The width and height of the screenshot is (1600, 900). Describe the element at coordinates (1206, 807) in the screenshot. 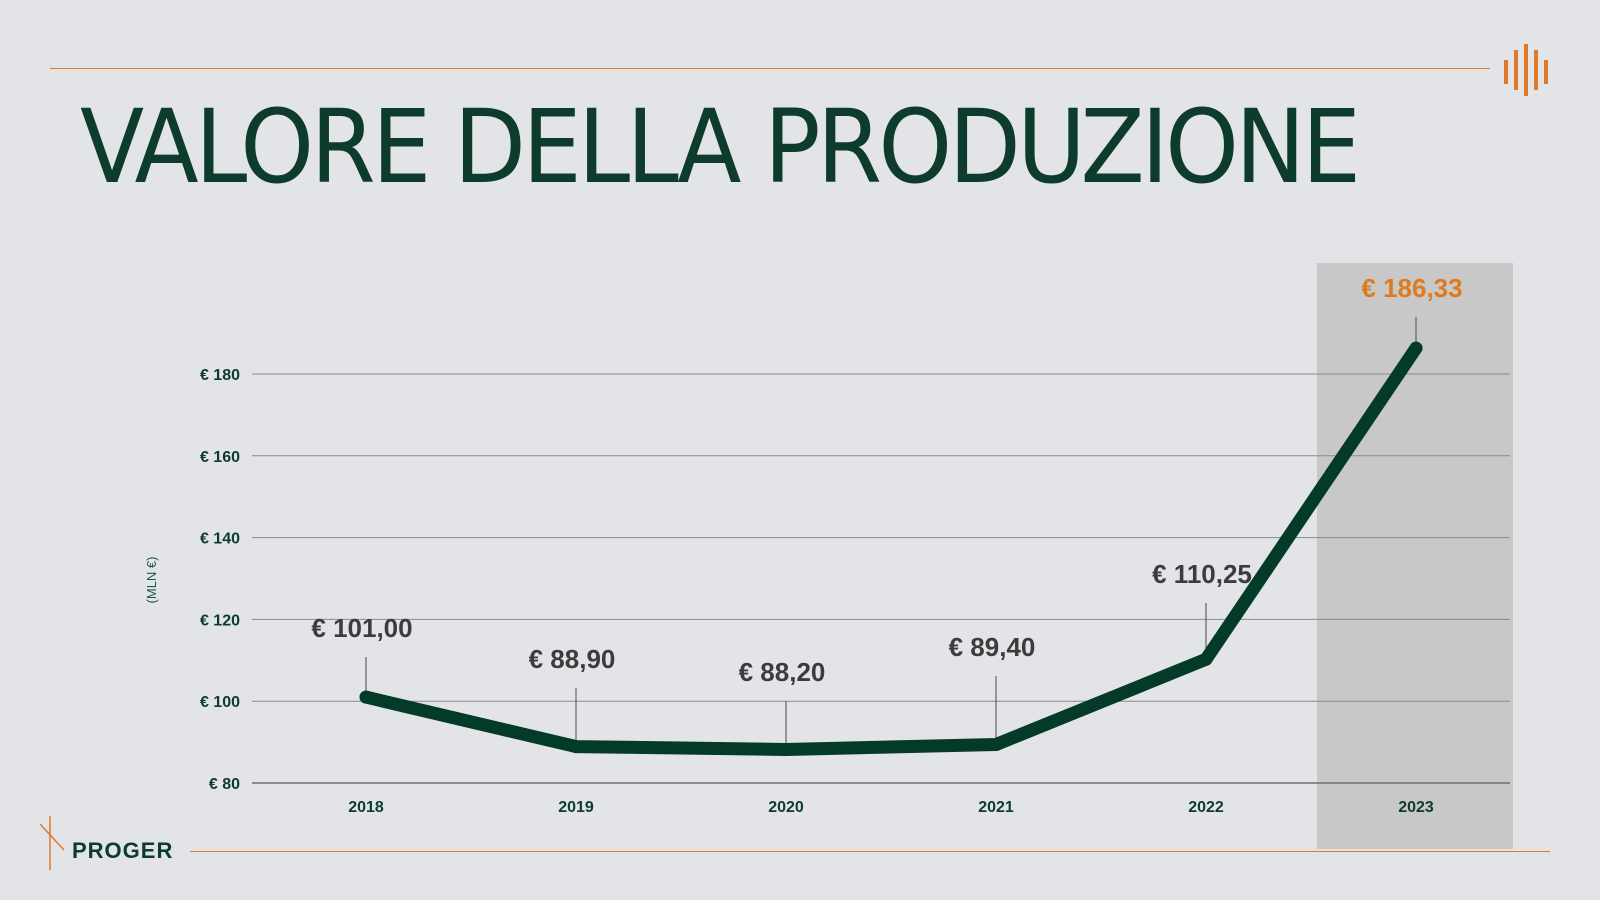

I see `x-tick-label: 2022` at that location.